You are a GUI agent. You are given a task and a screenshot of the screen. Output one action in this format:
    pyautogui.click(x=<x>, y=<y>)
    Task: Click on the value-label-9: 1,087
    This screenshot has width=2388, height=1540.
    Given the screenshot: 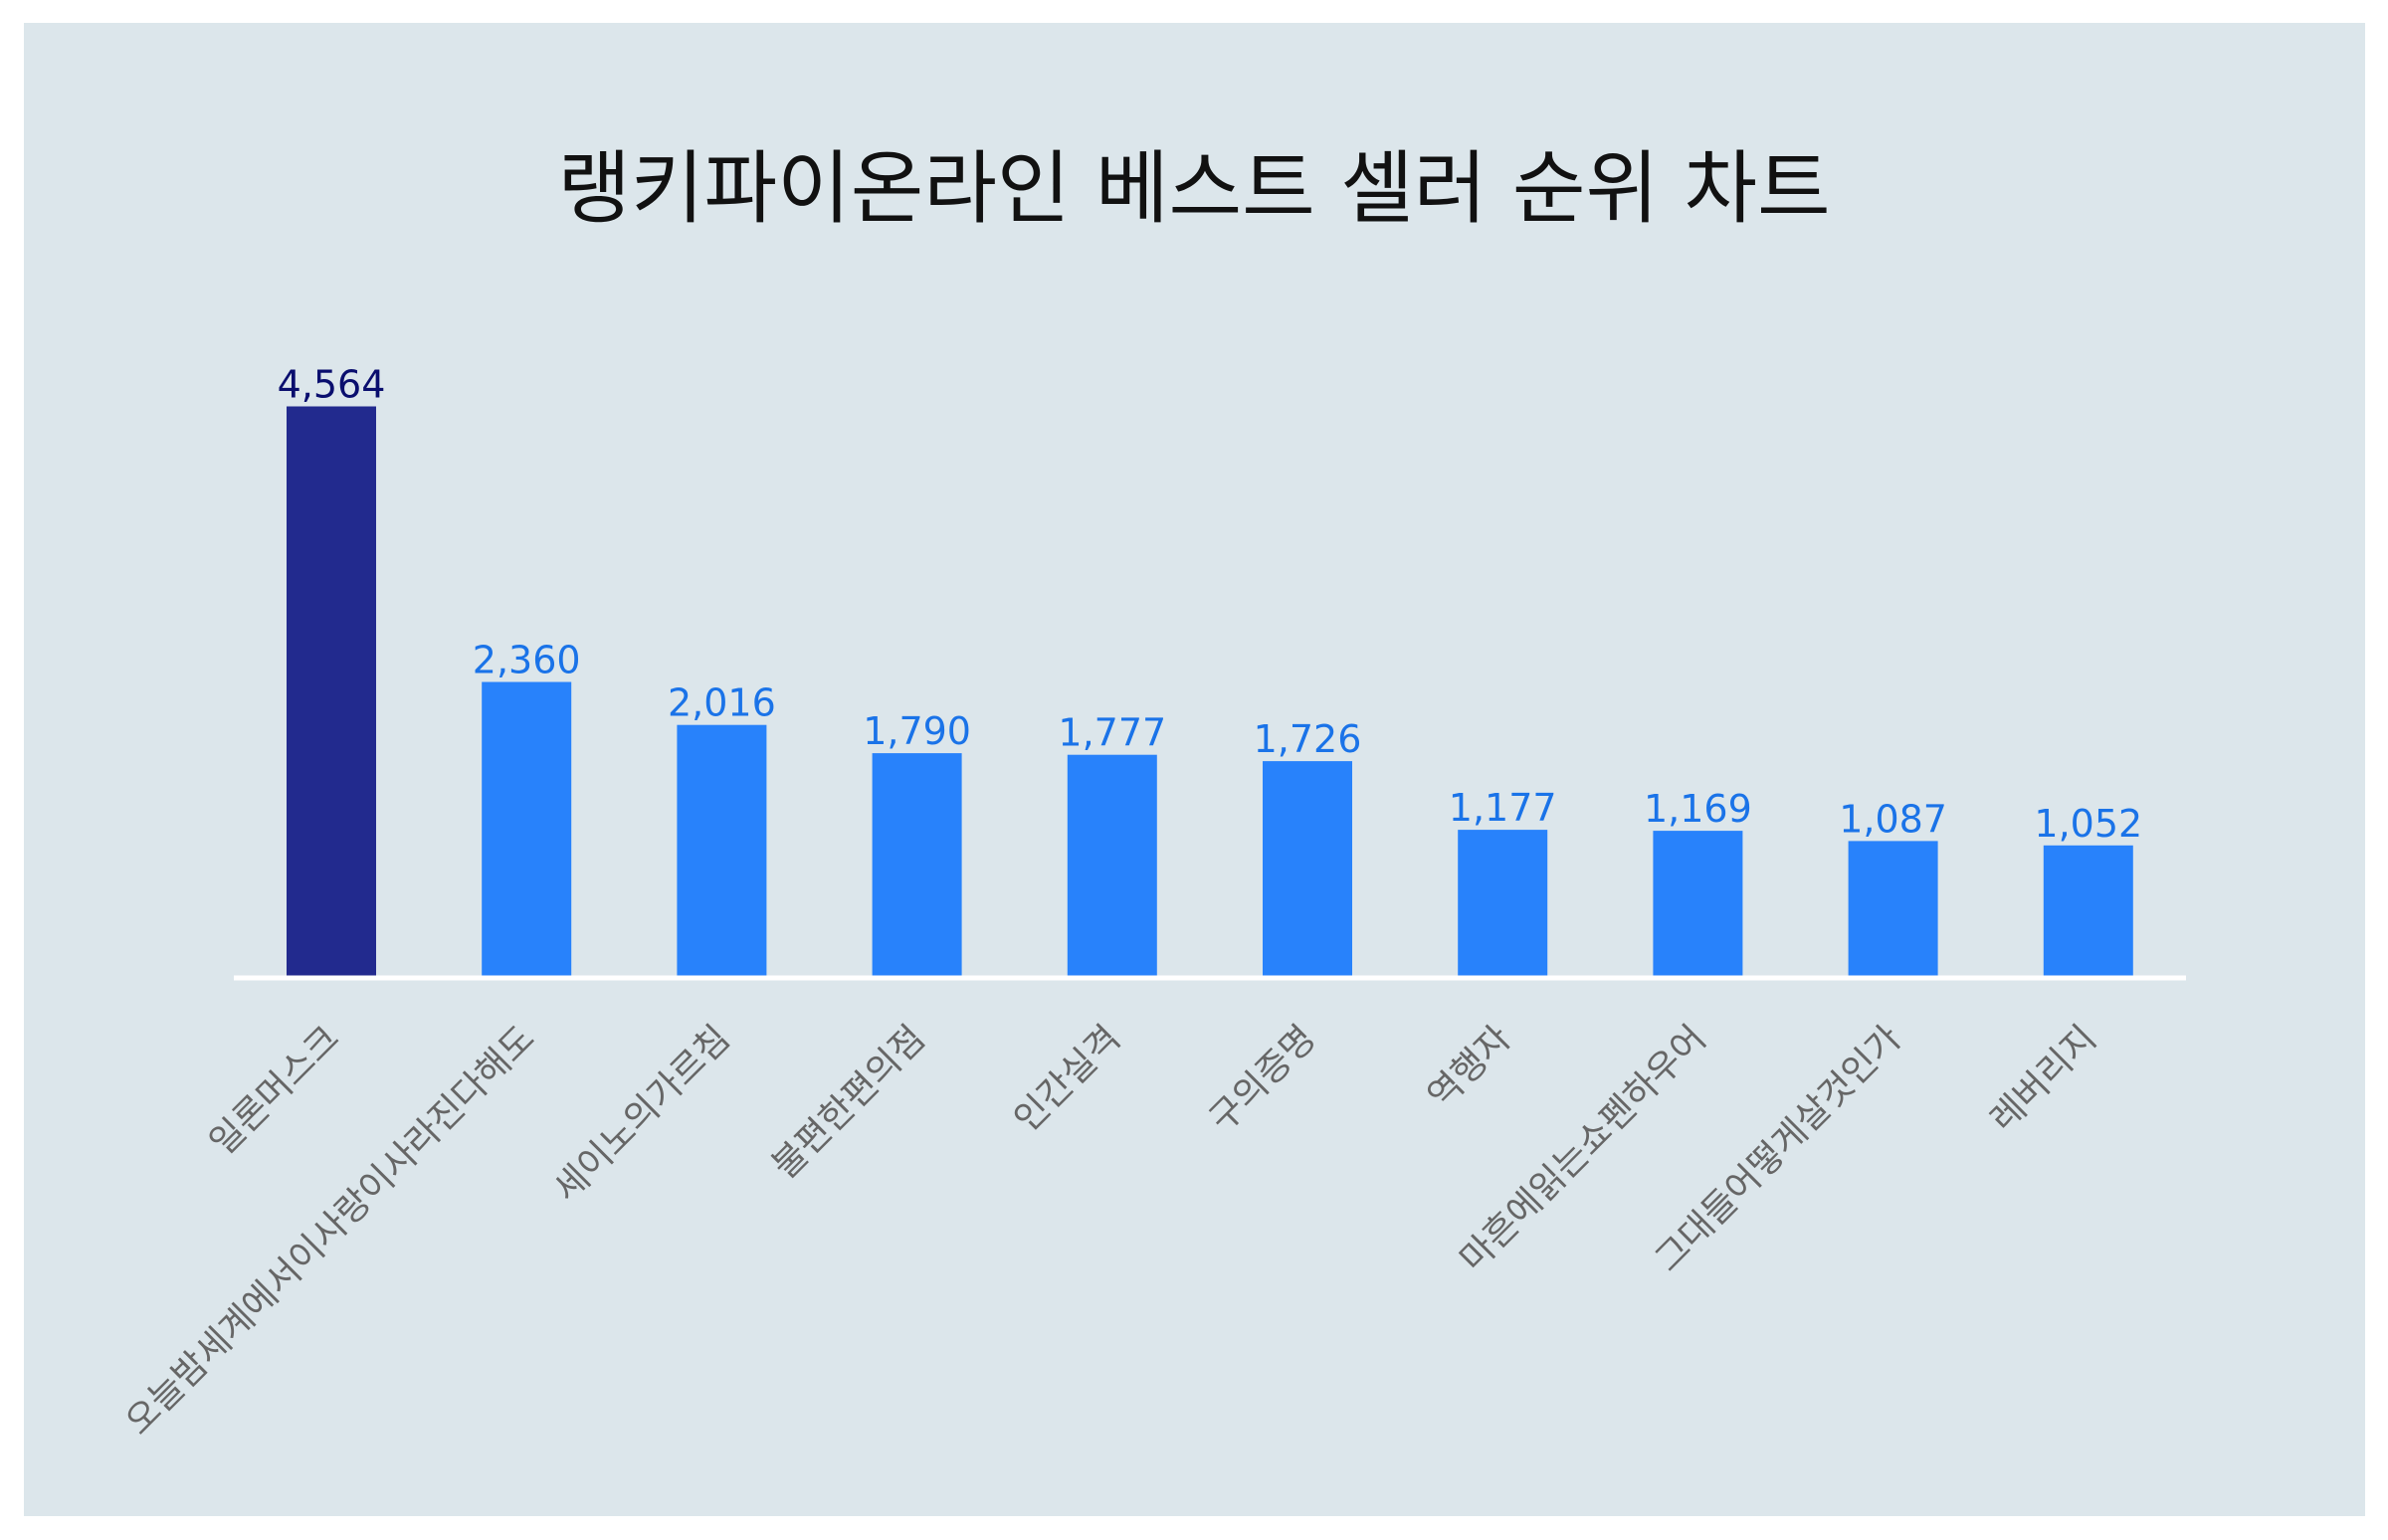 What is the action you would take?
    pyautogui.click(x=1893, y=819)
    